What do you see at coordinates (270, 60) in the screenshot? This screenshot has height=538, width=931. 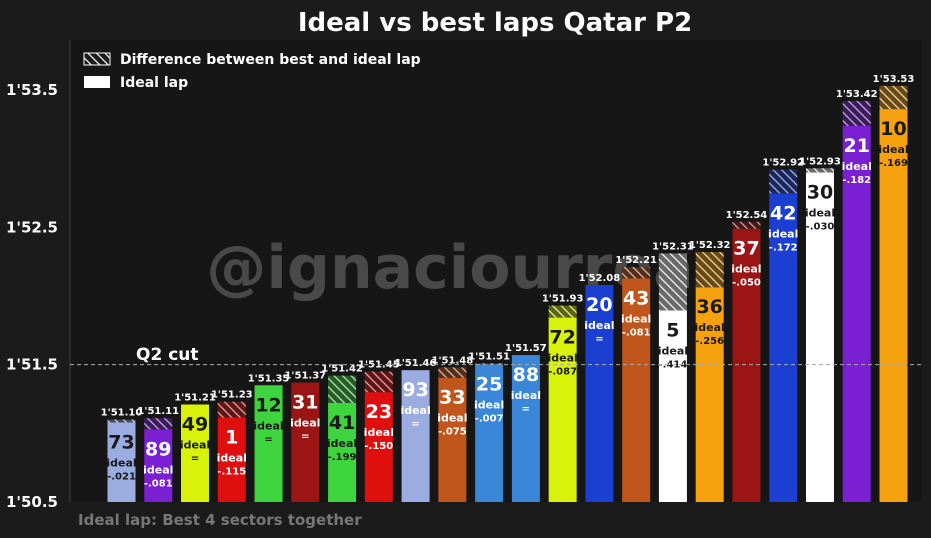 I see `legend-label-difference: Difference between best and ideal lap` at bounding box center [270, 60].